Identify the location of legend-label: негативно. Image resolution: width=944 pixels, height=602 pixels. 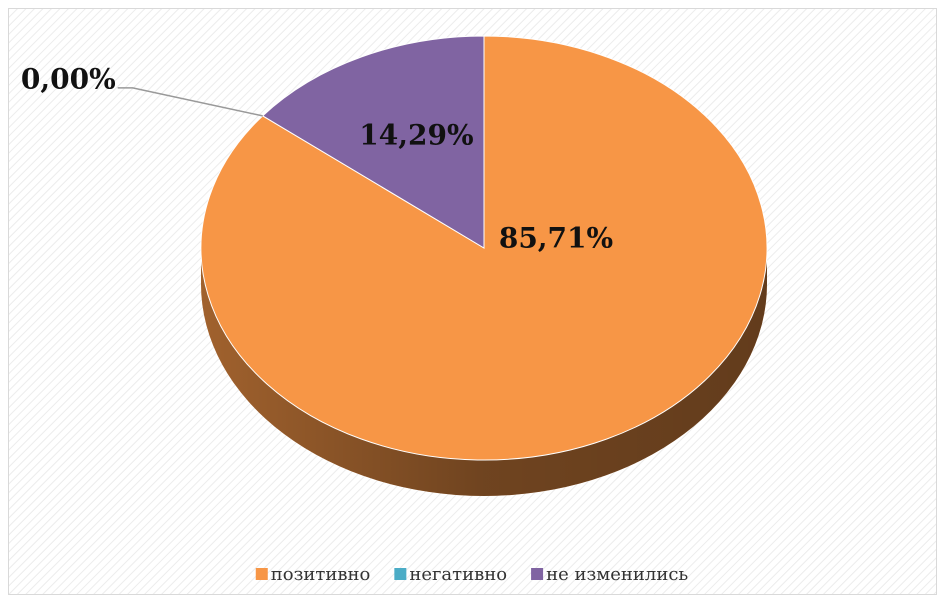
(458, 574).